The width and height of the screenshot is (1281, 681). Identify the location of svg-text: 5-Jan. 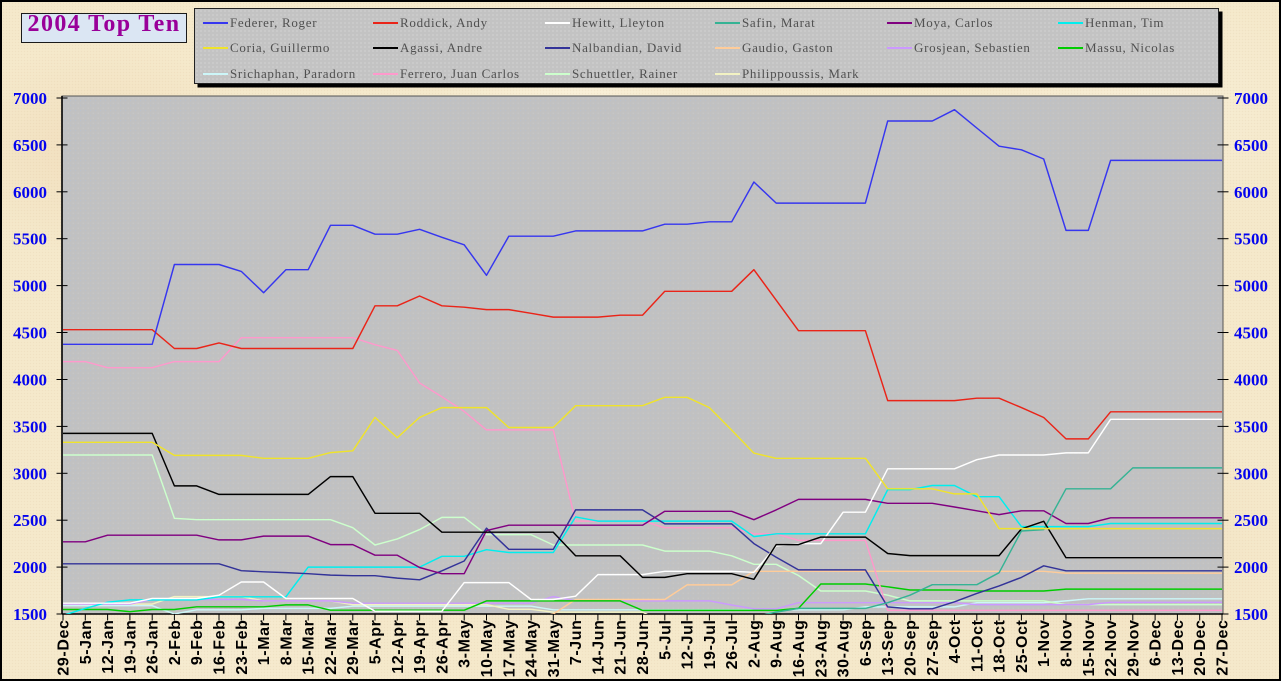
(86, 642).